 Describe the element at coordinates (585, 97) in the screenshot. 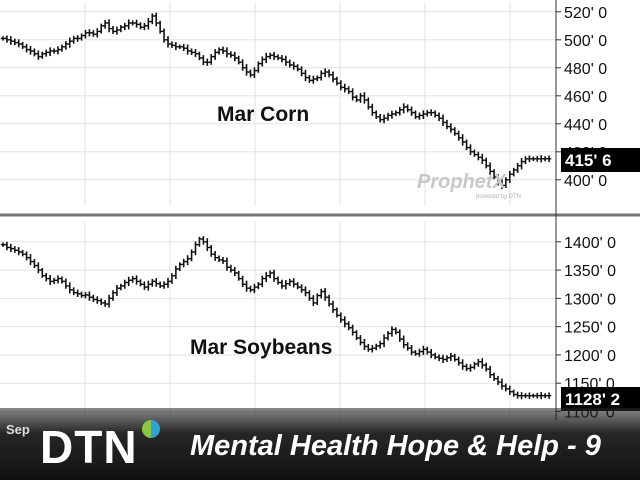

I see `corn-y-tick-label: 460' 0` at that location.